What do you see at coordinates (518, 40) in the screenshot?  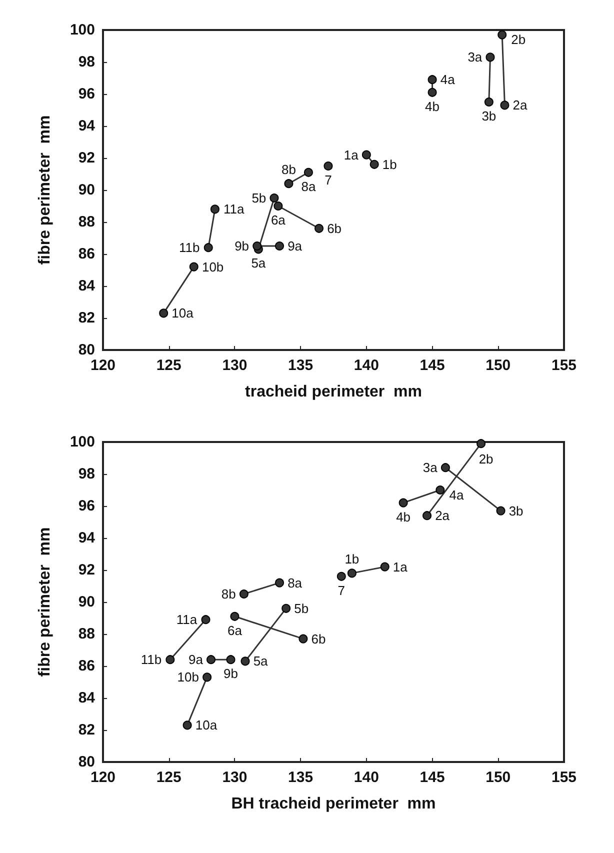 I see `annotation: 2b` at bounding box center [518, 40].